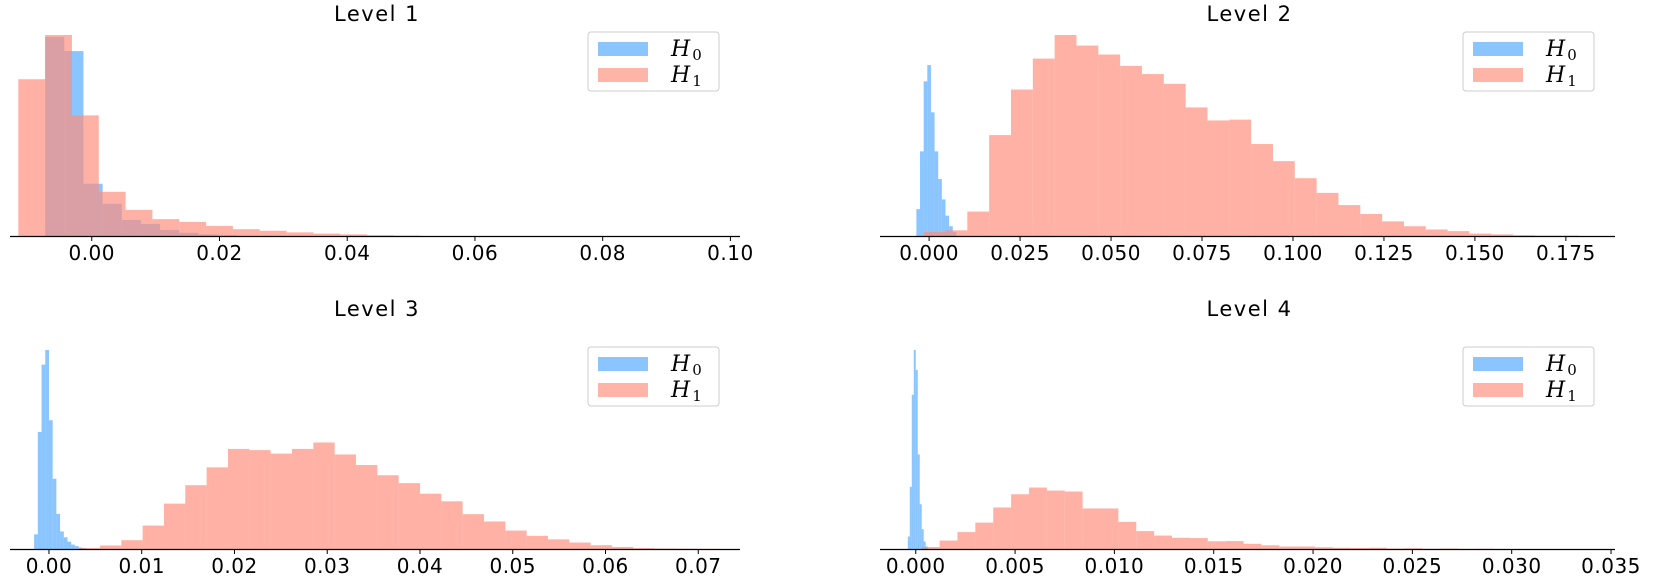  Describe the element at coordinates (1384, 253) in the screenshot. I see `x-tick-label: 0.125` at that location.